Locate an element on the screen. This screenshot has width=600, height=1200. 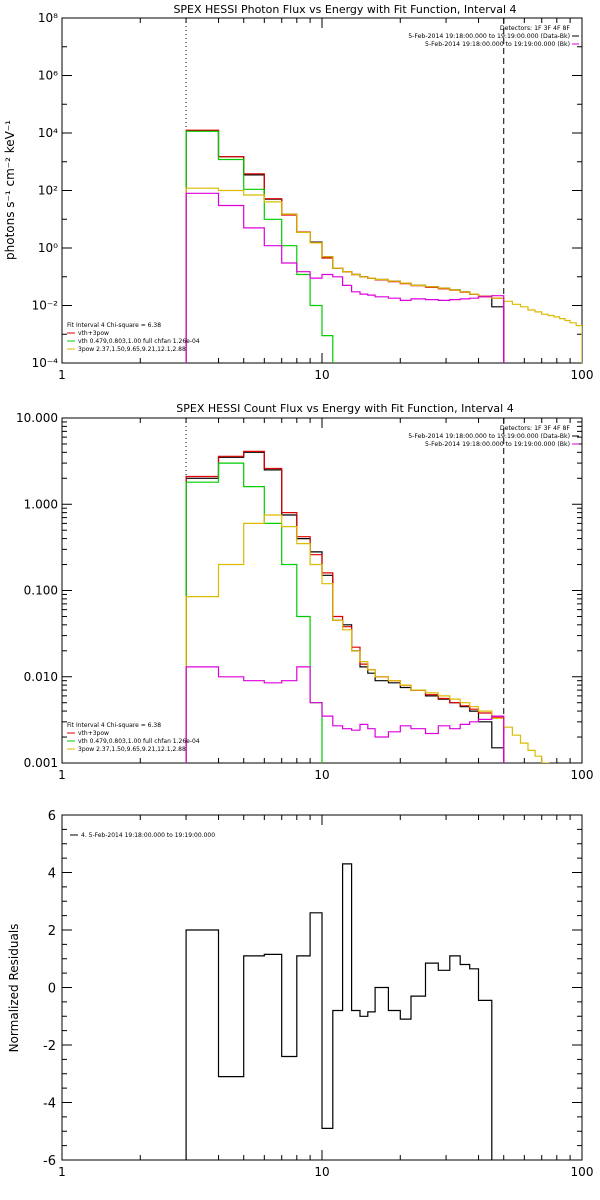
y-tick-label: 1.000 is located at coordinates (41, 504).